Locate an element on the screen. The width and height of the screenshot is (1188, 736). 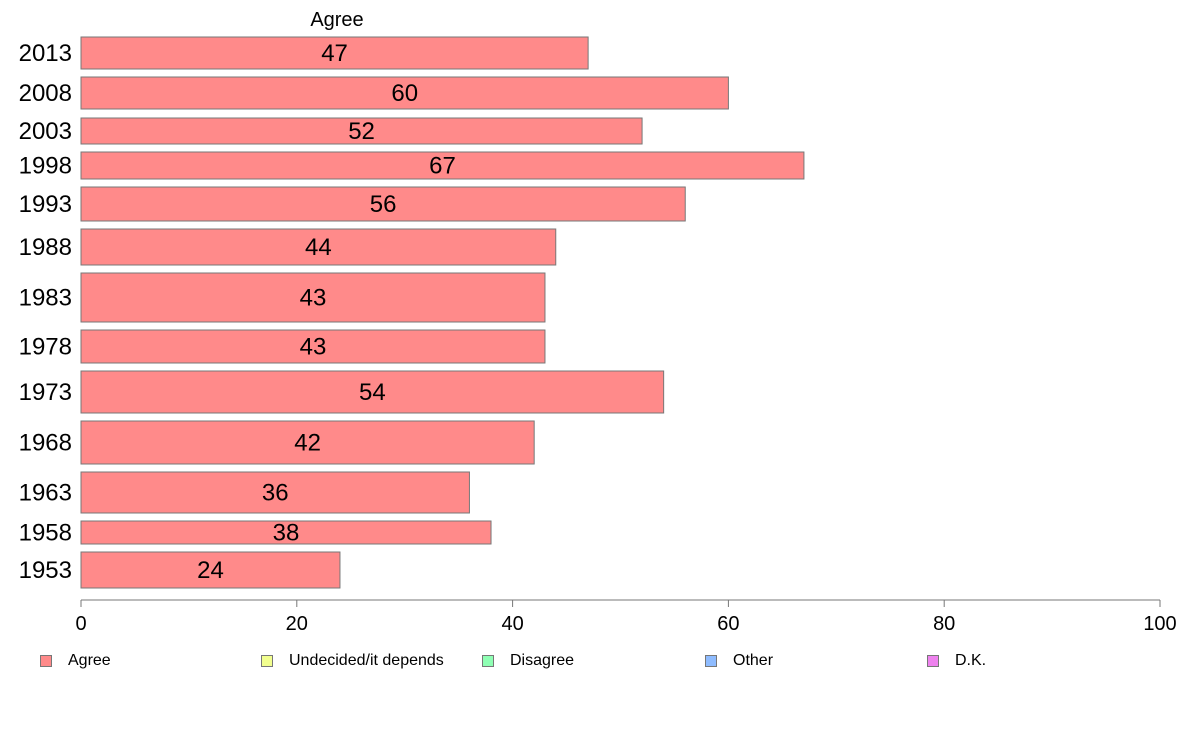
bar-1983 is located at coordinates (313, 297).